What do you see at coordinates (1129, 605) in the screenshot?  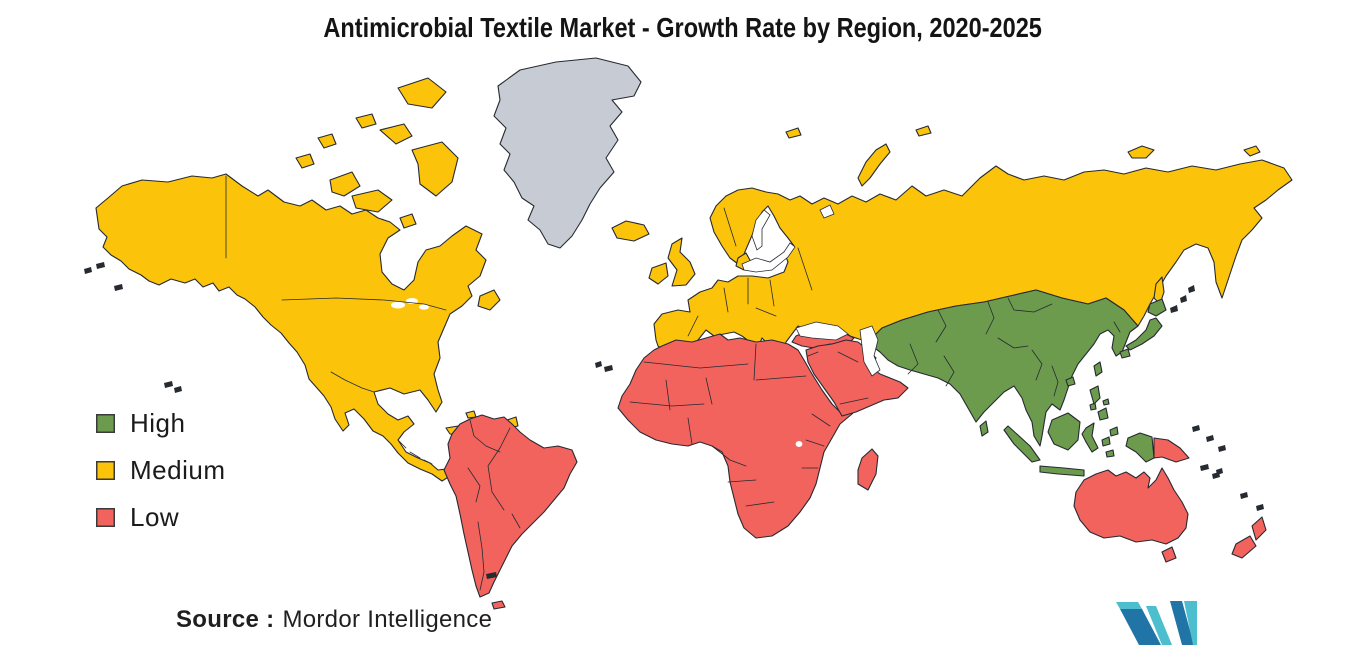 I see `logo-teal-sliver` at bounding box center [1129, 605].